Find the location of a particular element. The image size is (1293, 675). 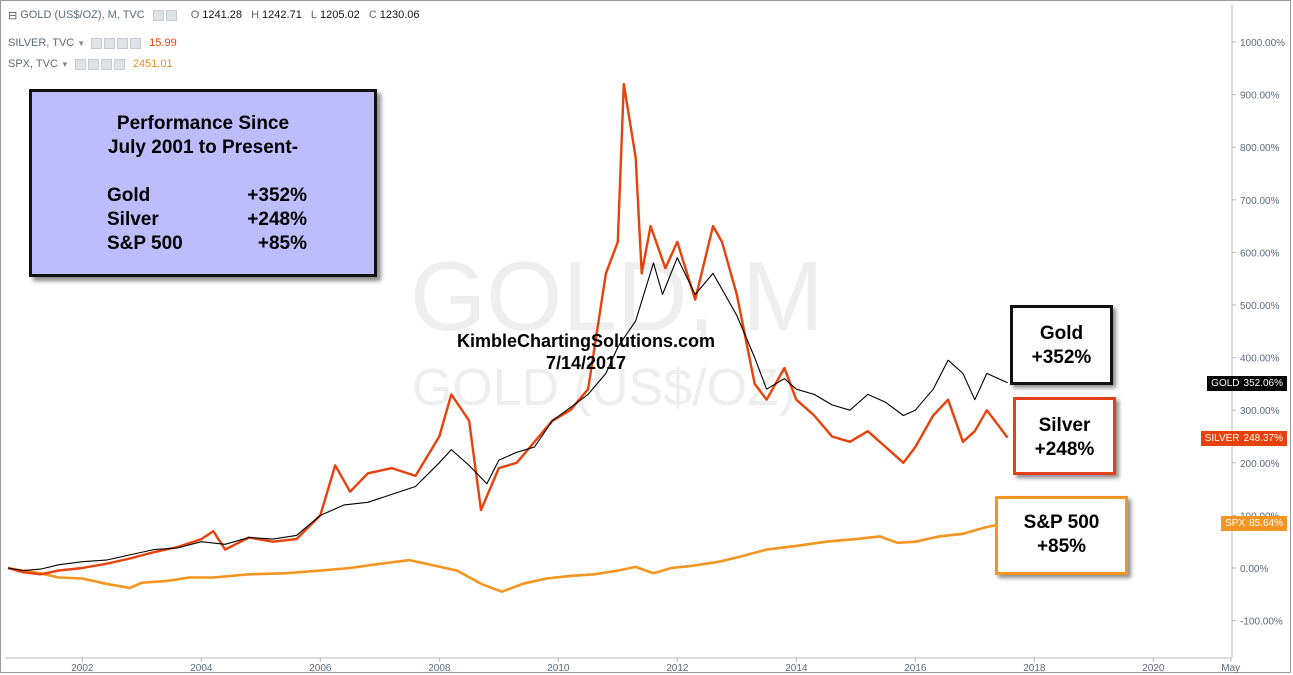

legend-row-spx: SPX, TVC ▼ 2451.01 is located at coordinates (90, 64).